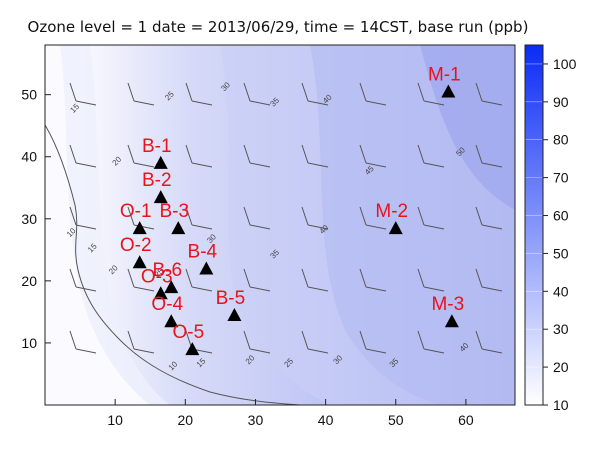 Image resolution: width=600 pixels, height=449 pixels. I want to click on x-tick-label: 60, so click(466, 420).